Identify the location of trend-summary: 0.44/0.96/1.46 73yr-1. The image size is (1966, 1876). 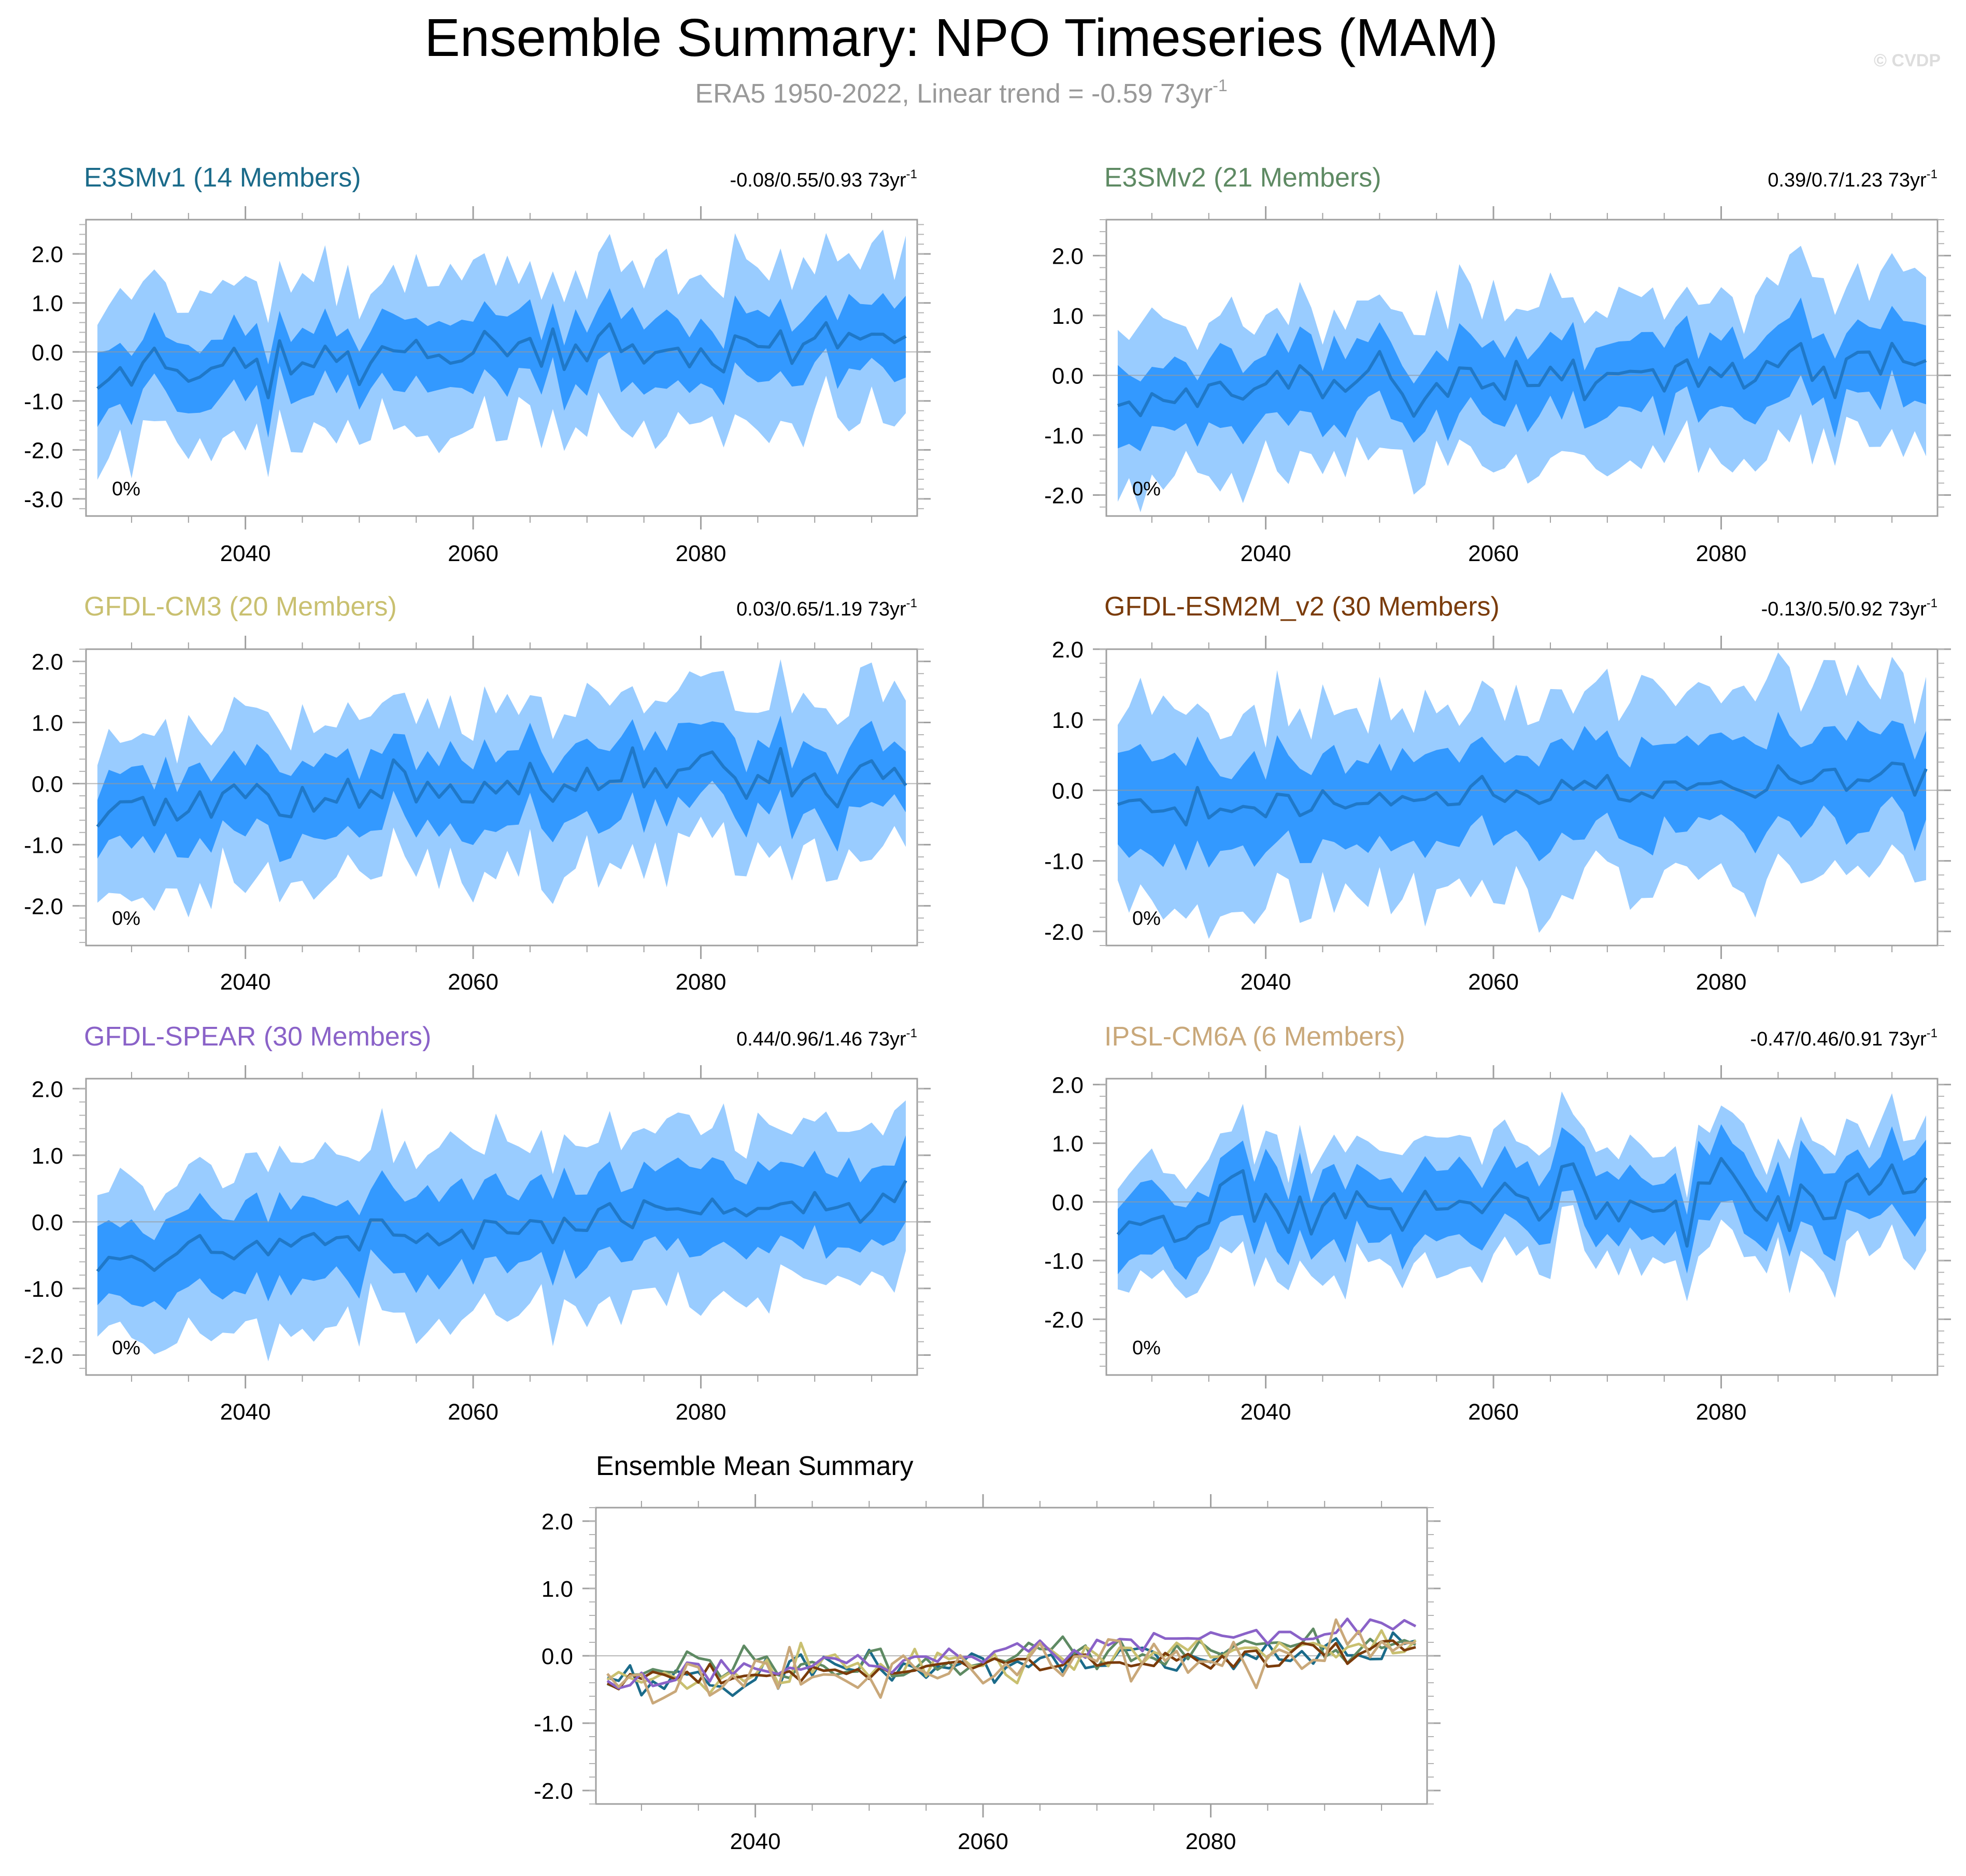
(826, 1038).